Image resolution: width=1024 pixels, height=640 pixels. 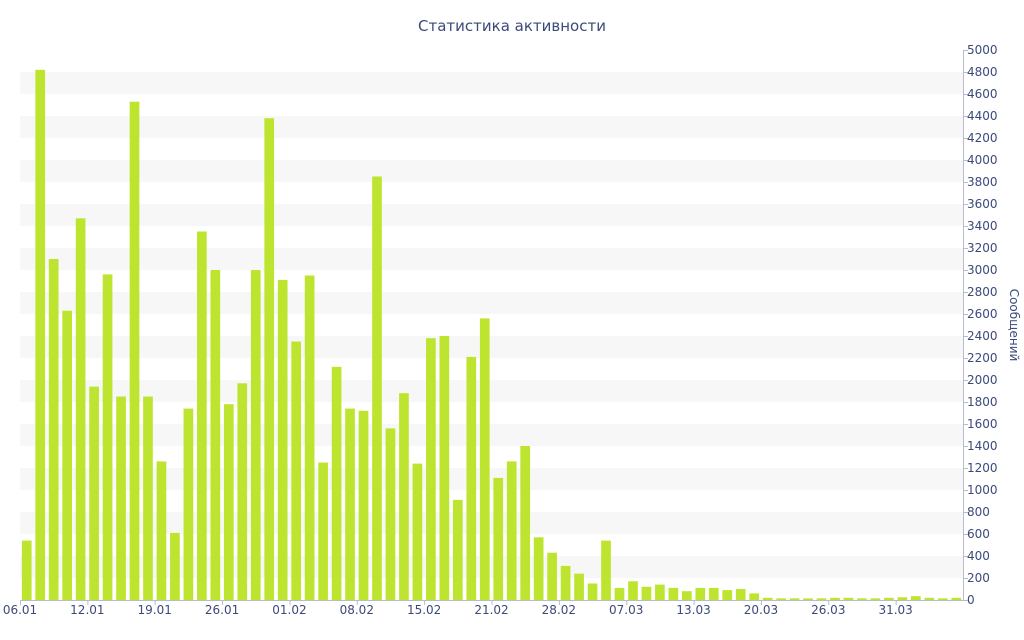 I want to click on chart-title: Статистика активности, so click(x=512, y=26).